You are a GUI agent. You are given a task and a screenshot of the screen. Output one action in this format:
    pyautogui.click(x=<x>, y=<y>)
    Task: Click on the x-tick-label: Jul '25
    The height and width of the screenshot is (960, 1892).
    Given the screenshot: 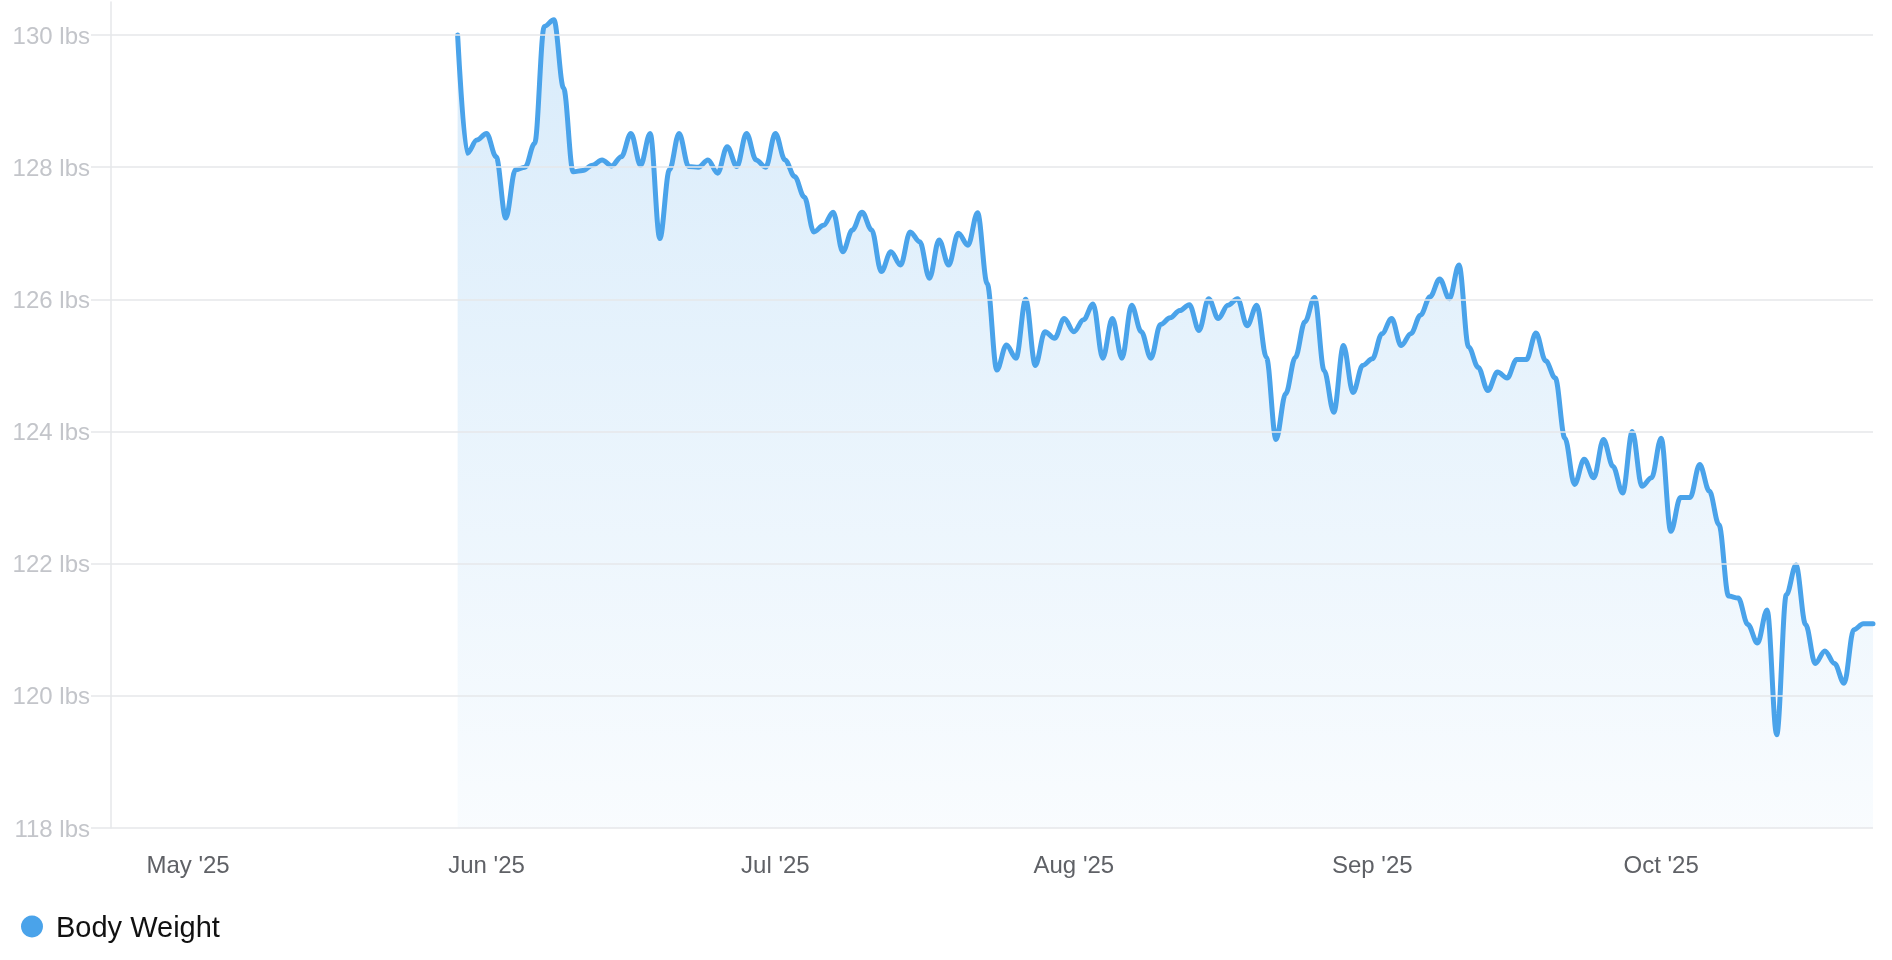 What is the action you would take?
    pyautogui.click(x=775, y=864)
    